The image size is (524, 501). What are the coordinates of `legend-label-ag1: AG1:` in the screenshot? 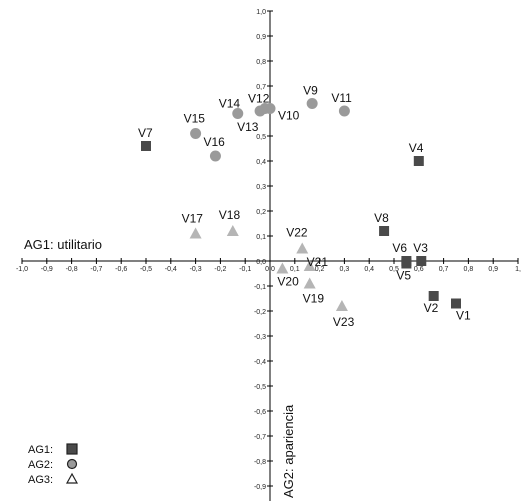 It's located at (40, 450).